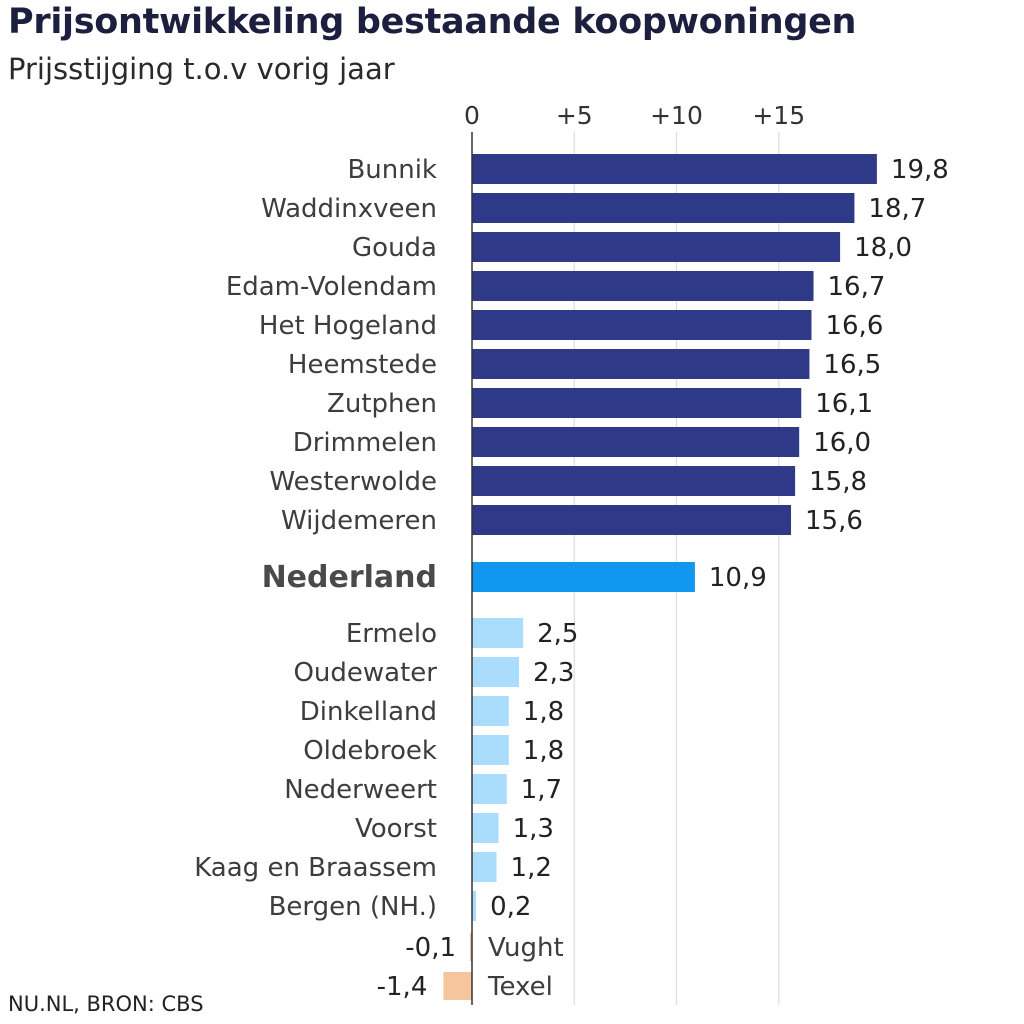  I want to click on category-label: Texel, so click(520, 987).